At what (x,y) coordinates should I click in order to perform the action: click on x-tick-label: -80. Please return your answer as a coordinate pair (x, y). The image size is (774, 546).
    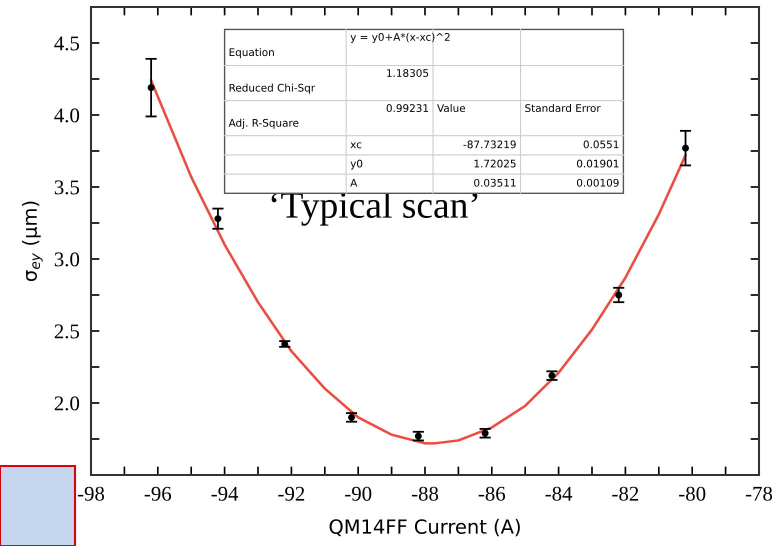
    Looking at the image, I should click on (692, 493).